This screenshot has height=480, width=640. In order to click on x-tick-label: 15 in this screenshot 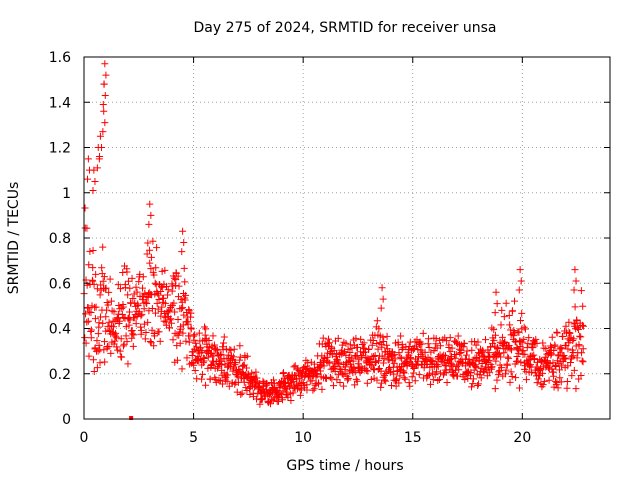, I will do `click(413, 438)`.